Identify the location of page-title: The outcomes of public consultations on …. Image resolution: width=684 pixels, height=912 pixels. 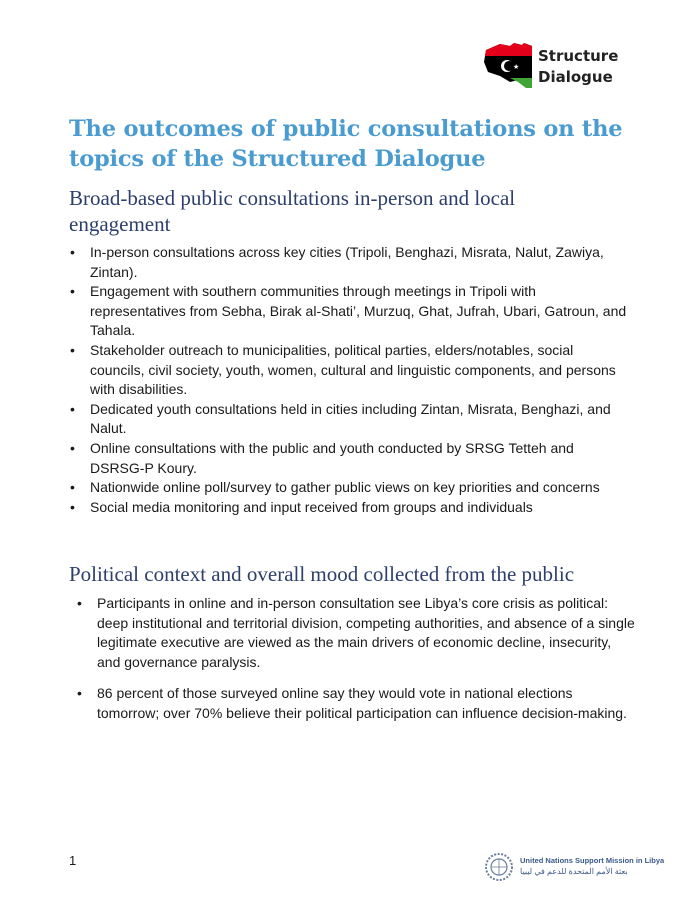
(346, 144).